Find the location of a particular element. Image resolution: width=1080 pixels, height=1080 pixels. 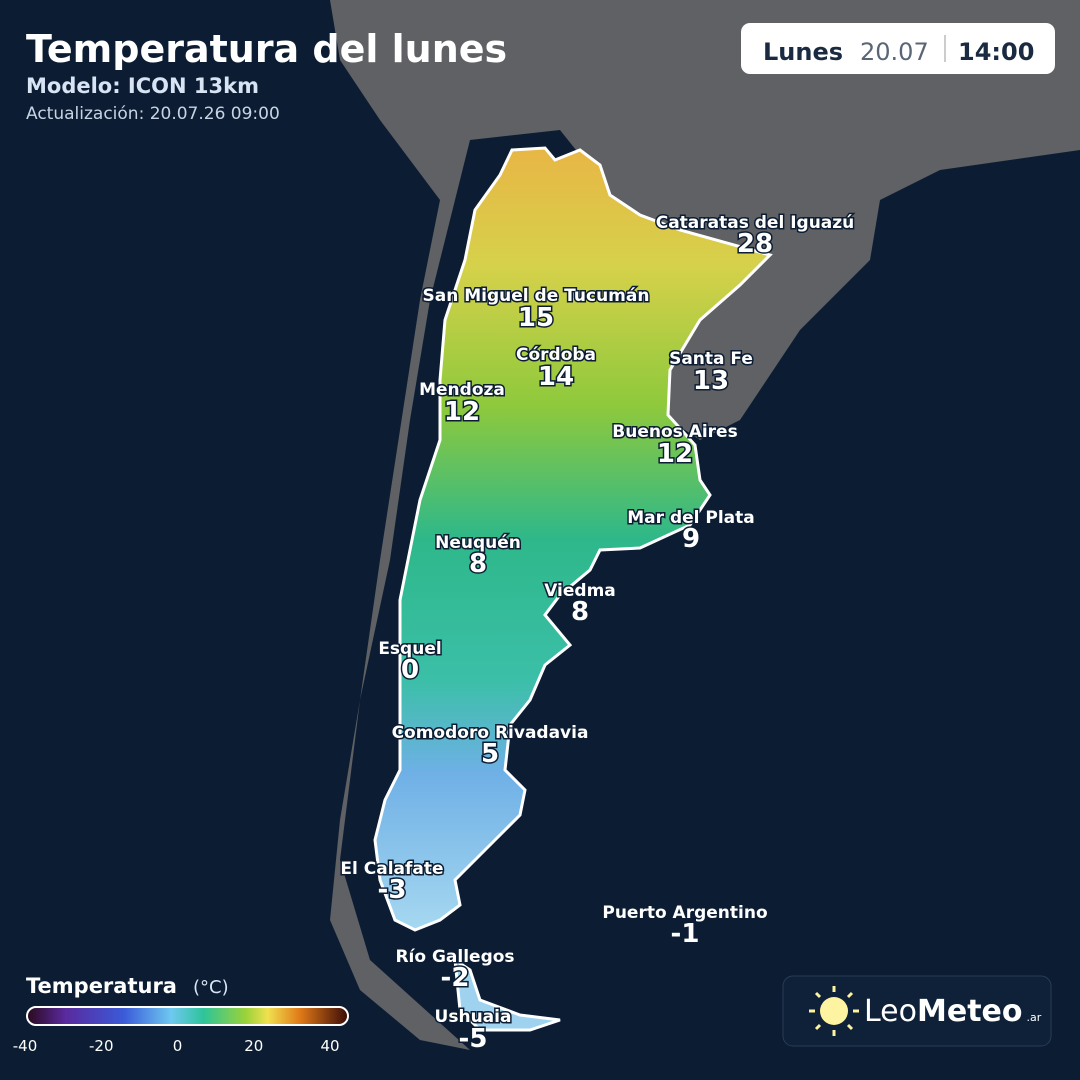

city-name: Puerto Argentino is located at coordinates (684, 913).